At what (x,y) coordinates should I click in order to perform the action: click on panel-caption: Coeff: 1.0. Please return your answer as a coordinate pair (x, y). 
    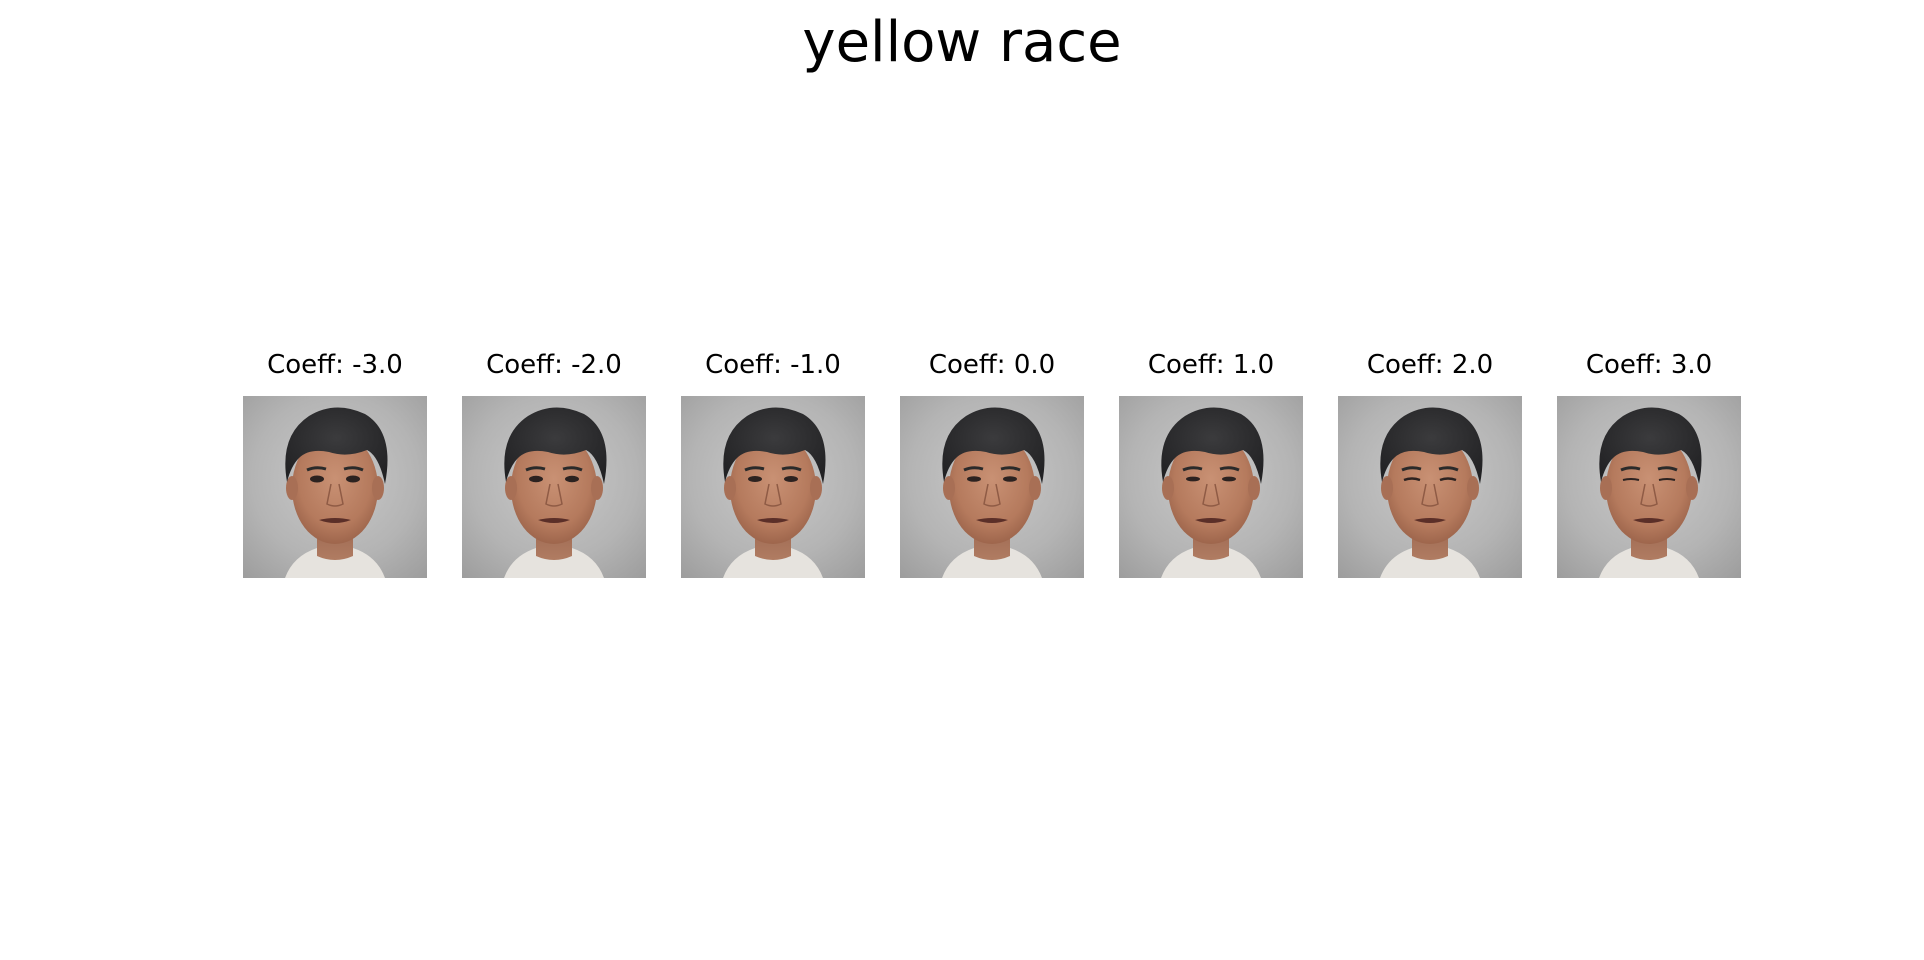
    Looking at the image, I should click on (1211, 365).